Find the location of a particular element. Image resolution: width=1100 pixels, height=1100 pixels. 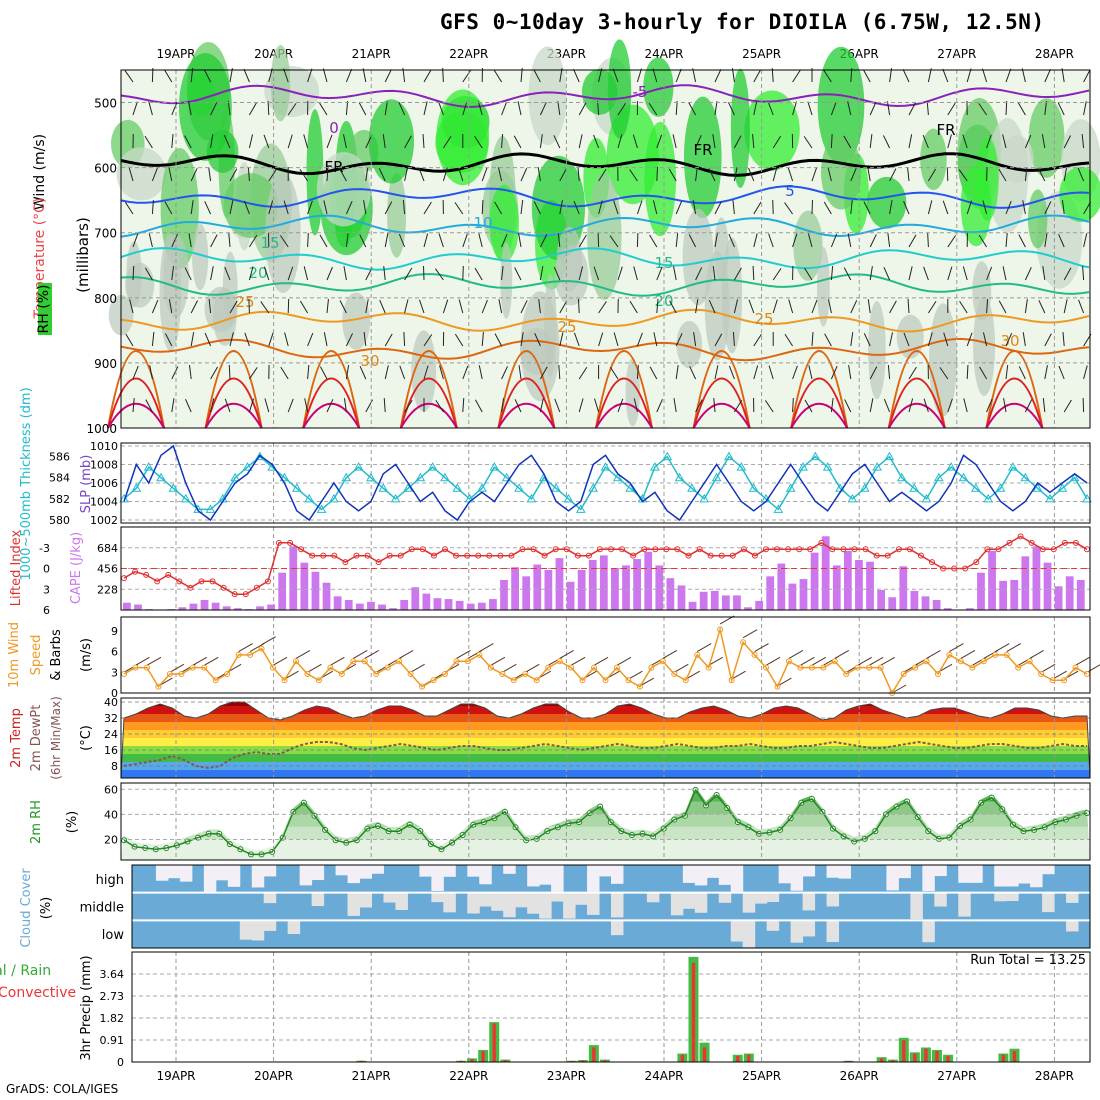

isotherm-label: 0 is located at coordinates (334, 128).